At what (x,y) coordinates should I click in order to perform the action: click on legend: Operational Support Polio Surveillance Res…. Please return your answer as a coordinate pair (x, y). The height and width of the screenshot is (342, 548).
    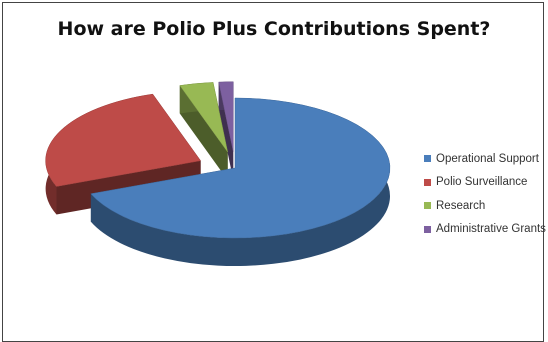
    Looking at the image, I should click on (485, 194).